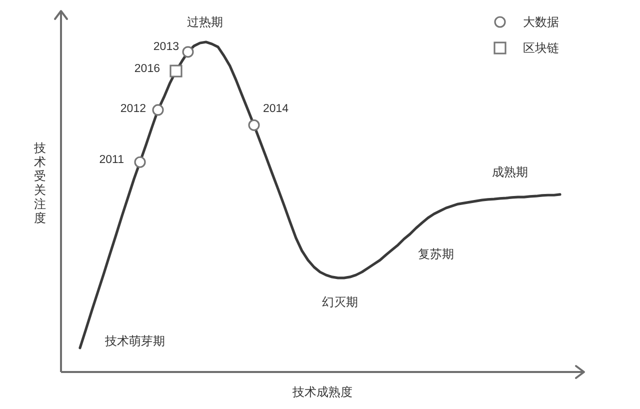 The height and width of the screenshot is (409, 640). Describe the element at coordinates (135, 341) in the screenshot. I see `annotation: 技术萌芽期` at that location.